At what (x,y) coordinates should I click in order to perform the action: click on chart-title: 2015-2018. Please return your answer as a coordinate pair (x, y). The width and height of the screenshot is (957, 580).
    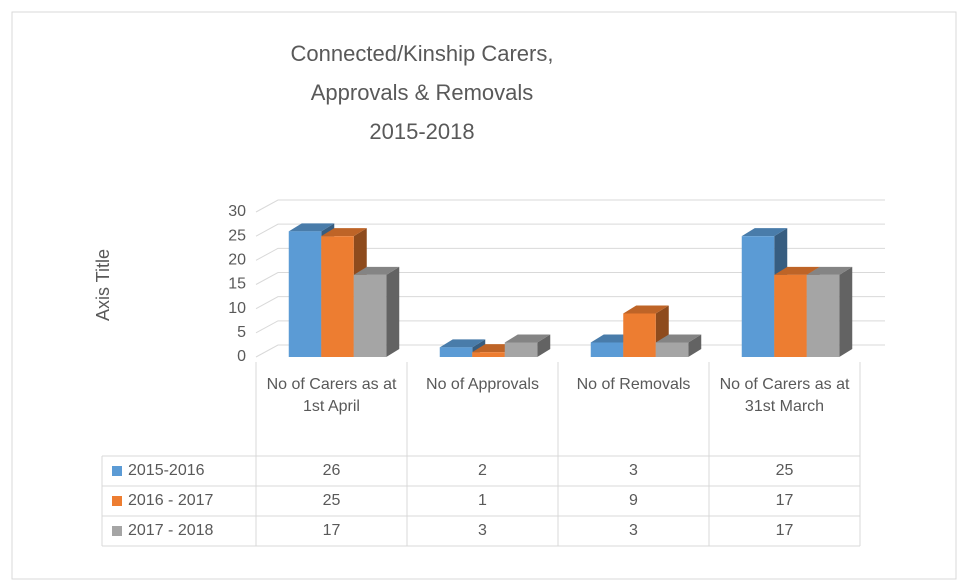
    Looking at the image, I should click on (421, 131).